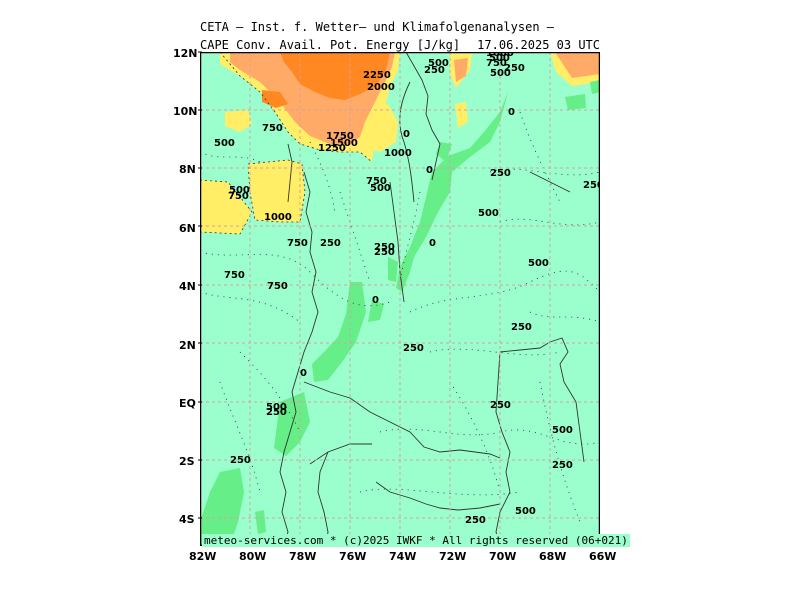 The width and height of the screenshot is (800, 600). I want to click on lat-label: 4N, so click(187, 286).